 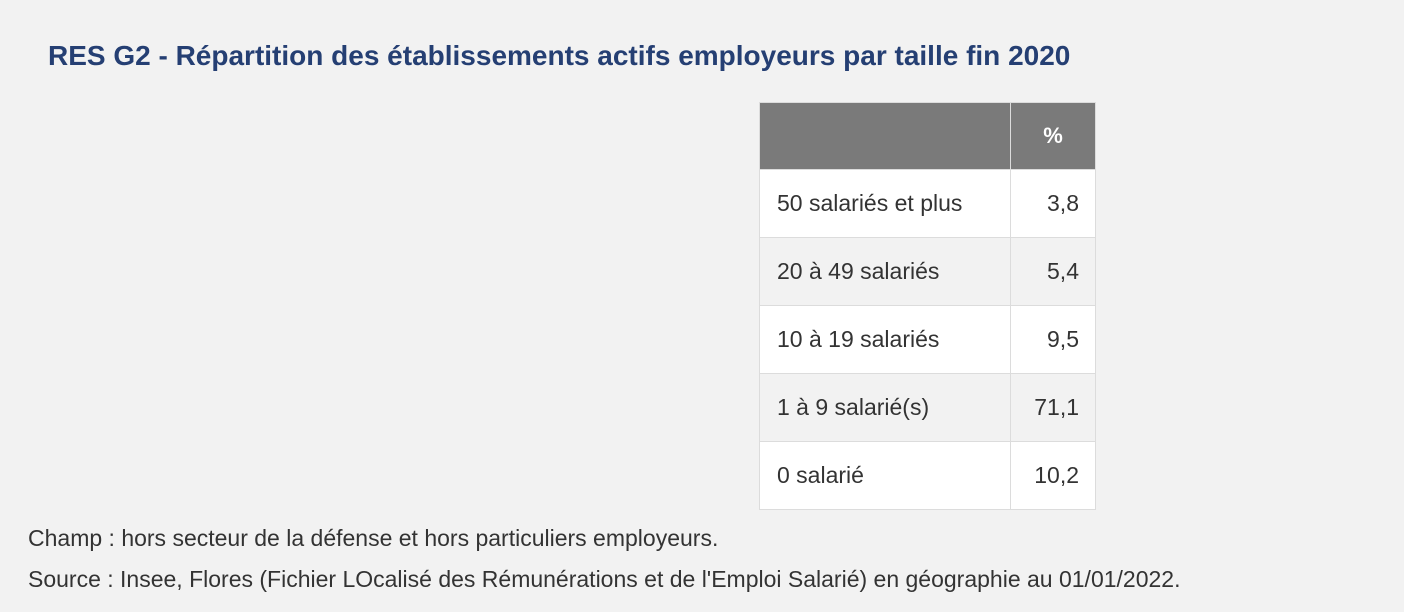 What do you see at coordinates (1053, 203) in the screenshot?
I see `row-percent-value: 3,8` at bounding box center [1053, 203].